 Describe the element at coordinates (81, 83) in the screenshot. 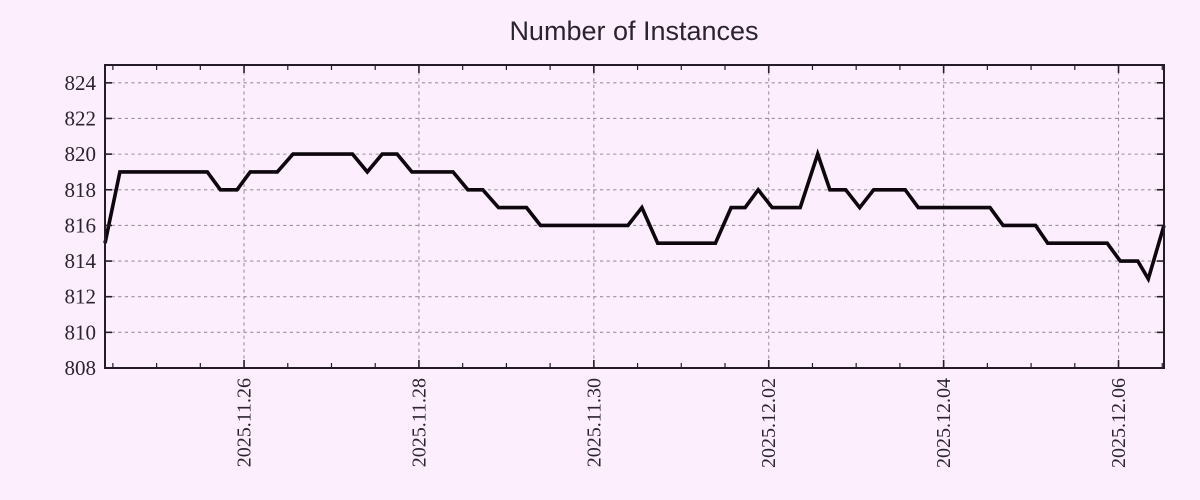

I see `y-tick-label: 824` at that location.